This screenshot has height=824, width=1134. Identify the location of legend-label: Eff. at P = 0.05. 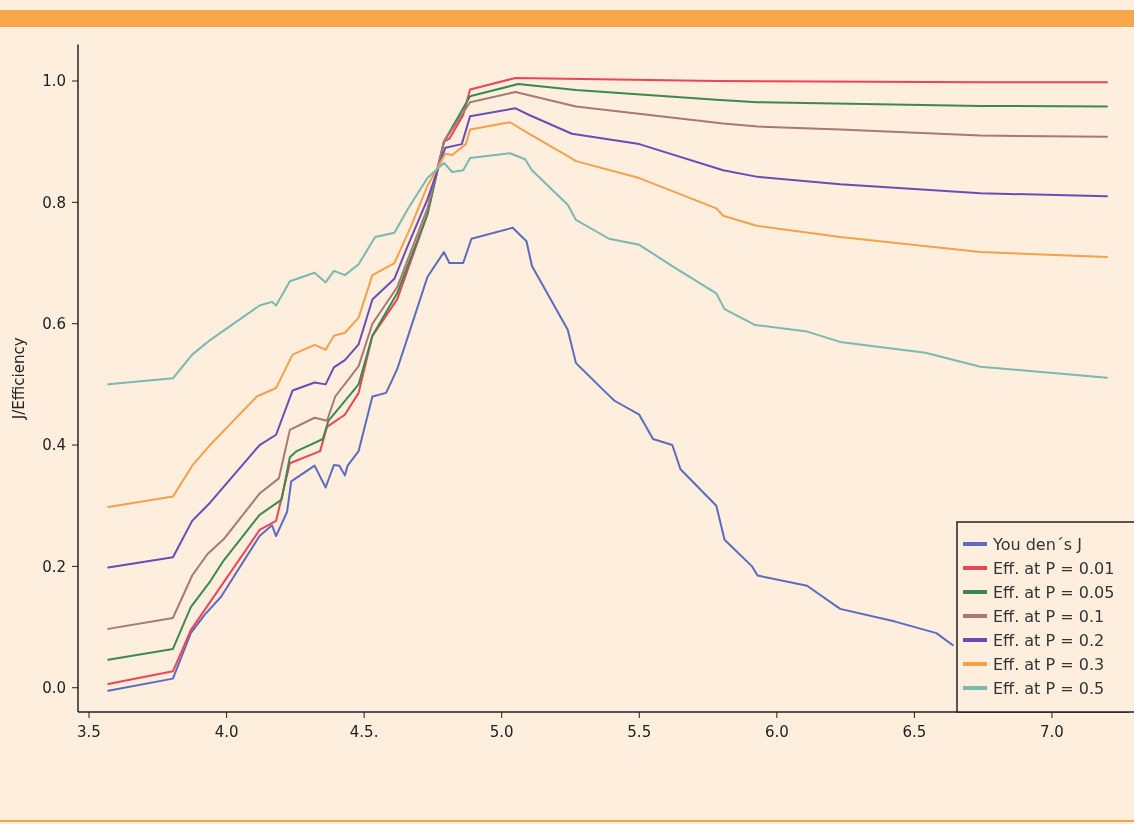
(1054, 592).